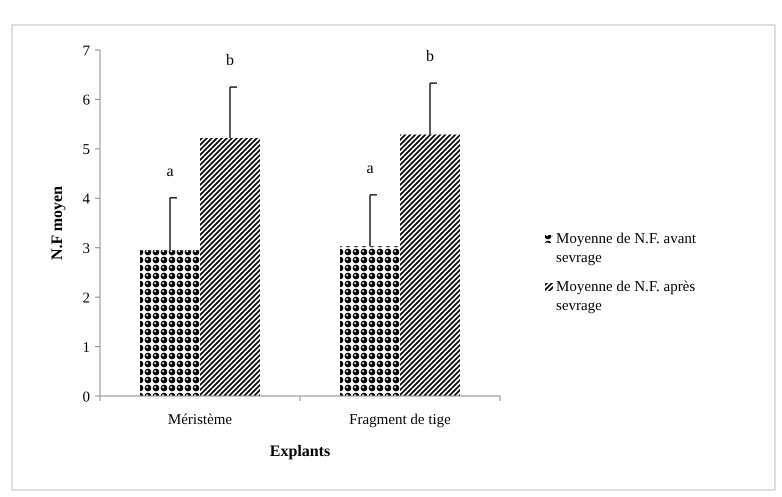  Describe the element at coordinates (626, 248) in the screenshot. I see `legend-label: Moyenne de N.F. avant sevrage` at that location.